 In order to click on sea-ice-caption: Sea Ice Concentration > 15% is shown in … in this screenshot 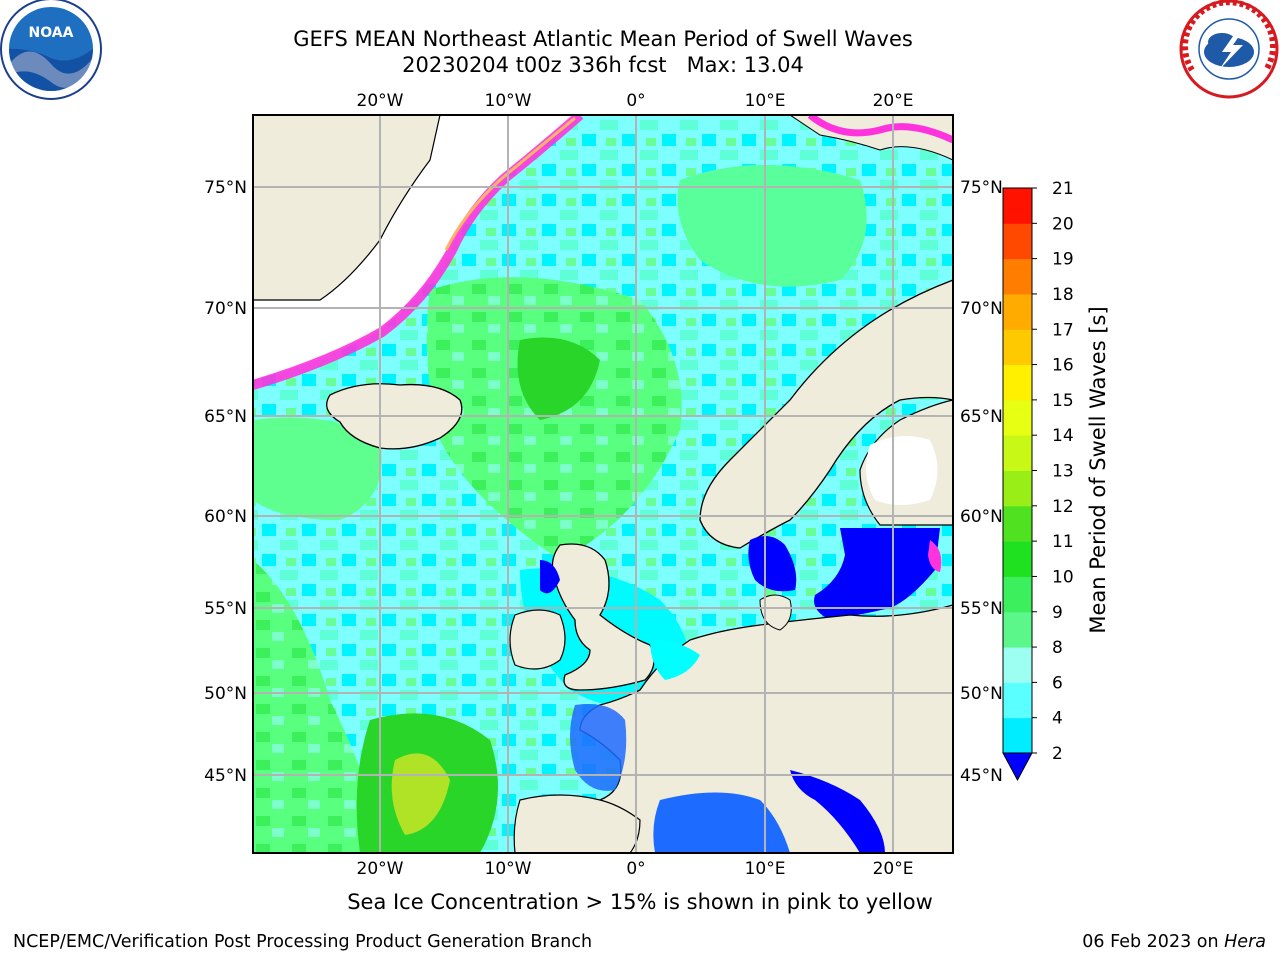, I will do `click(640, 902)`.